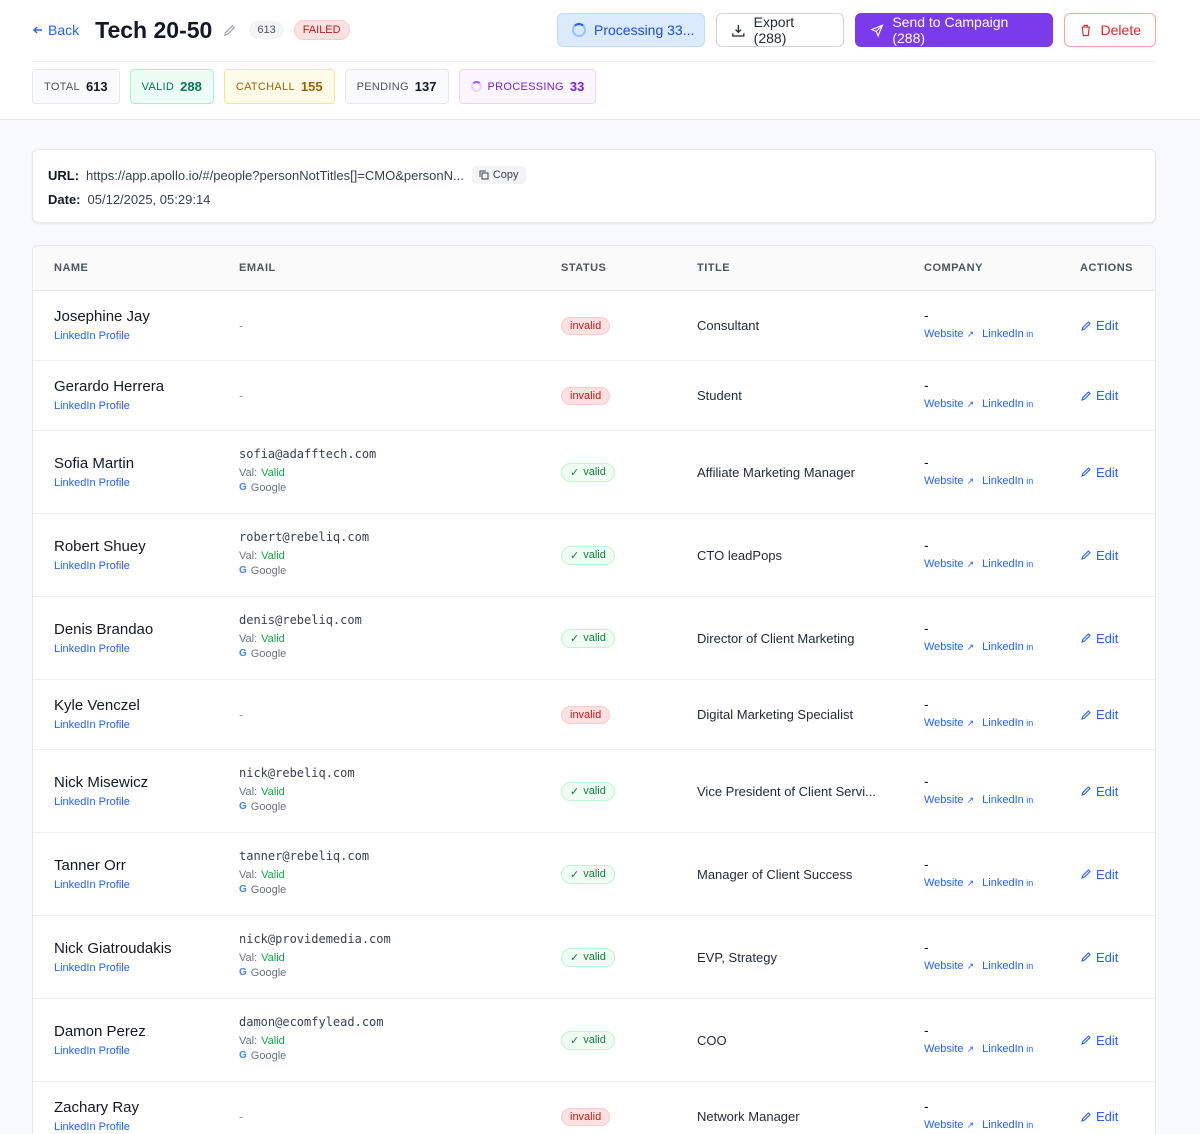 The height and width of the screenshot is (1134, 1200). I want to click on email-value: nick@providemedia.com, so click(315, 938).